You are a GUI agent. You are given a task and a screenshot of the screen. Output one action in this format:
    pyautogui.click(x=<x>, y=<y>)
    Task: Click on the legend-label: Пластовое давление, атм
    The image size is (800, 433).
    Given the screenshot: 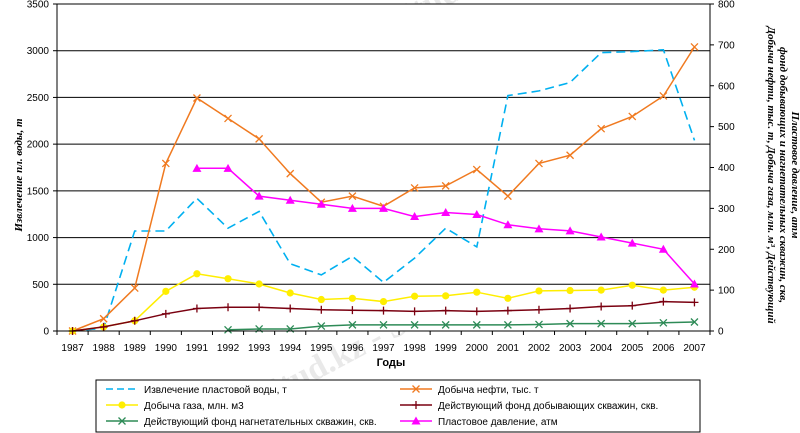 What is the action you would take?
    pyautogui.click(x=498, y=422)
    